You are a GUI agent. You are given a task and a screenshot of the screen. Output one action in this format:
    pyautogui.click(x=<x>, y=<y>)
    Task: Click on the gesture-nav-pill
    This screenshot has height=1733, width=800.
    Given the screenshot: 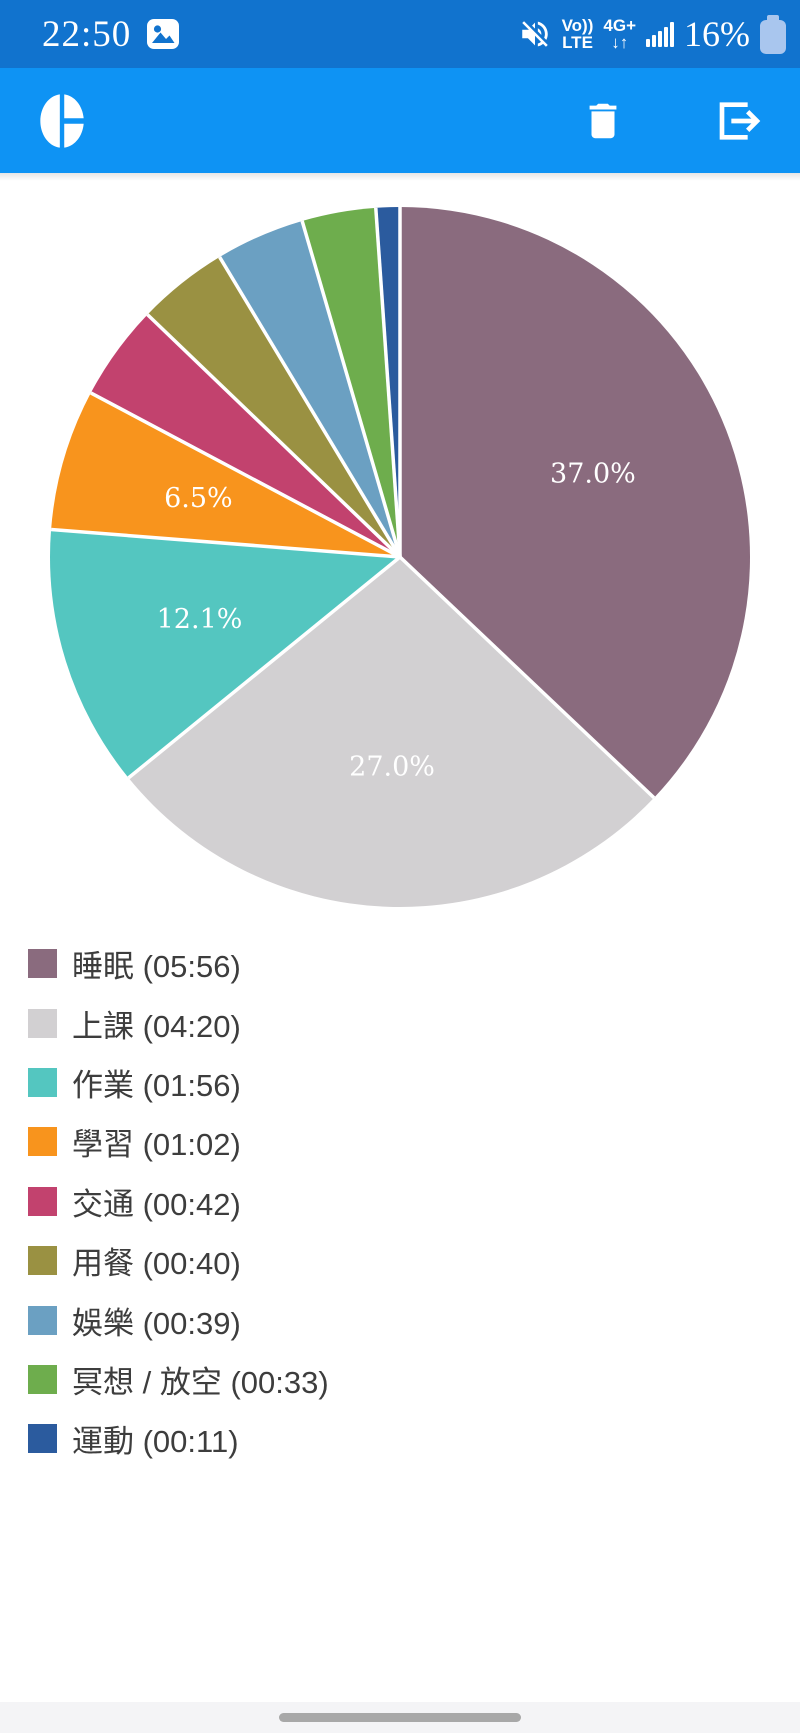 What is the action you would take?
    pyautogui.click(x=400, y=1717)
    